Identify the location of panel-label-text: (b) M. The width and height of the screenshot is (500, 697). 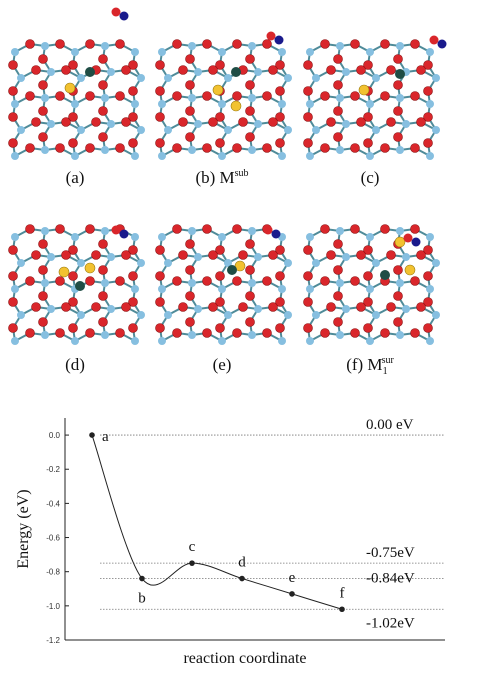
(214, 177).